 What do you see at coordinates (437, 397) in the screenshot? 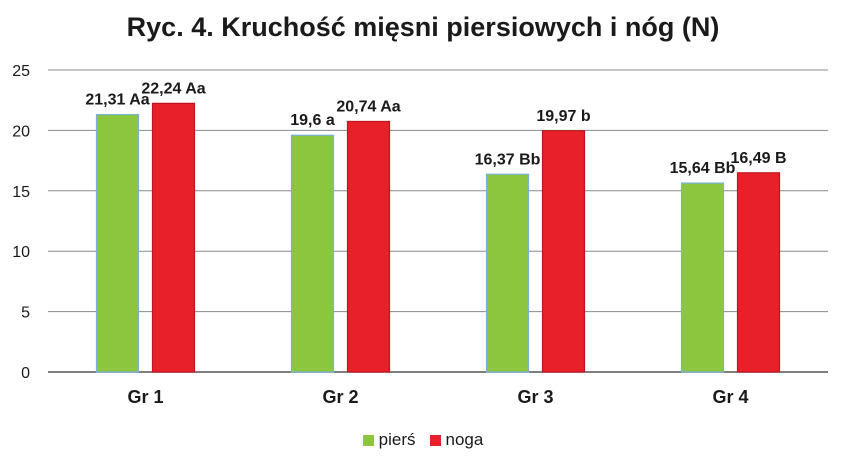
I see `x-axis: Gr 1 Gr 2 Gr 3 Gr 4` at bounding box center [437, 397].